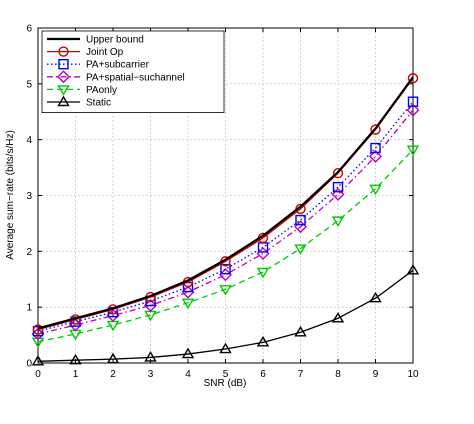 The height and width of the screenshot is (424, 474). Describe the element at coordinates (376, 374) in the screenshot. I see `x-tick-label: 9` at that location.